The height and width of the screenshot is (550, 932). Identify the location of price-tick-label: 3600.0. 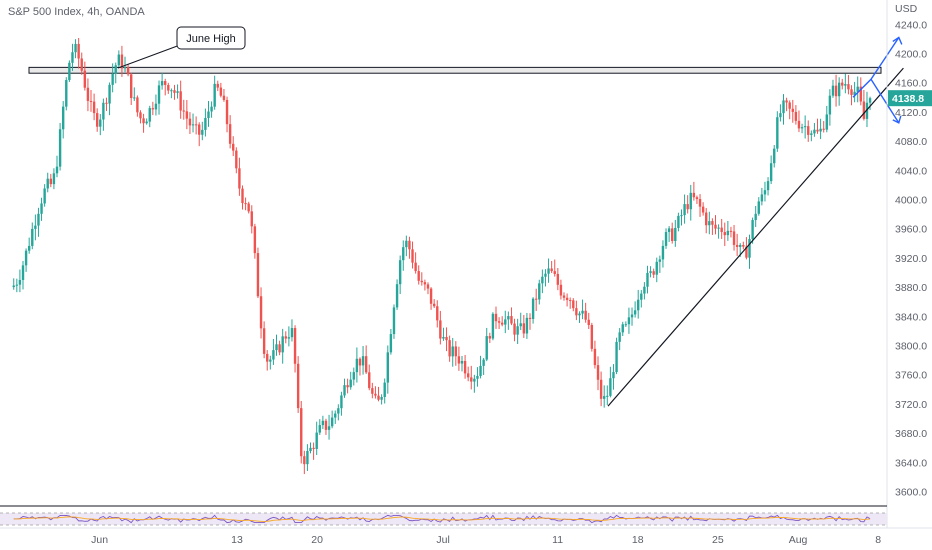
(911, 493).